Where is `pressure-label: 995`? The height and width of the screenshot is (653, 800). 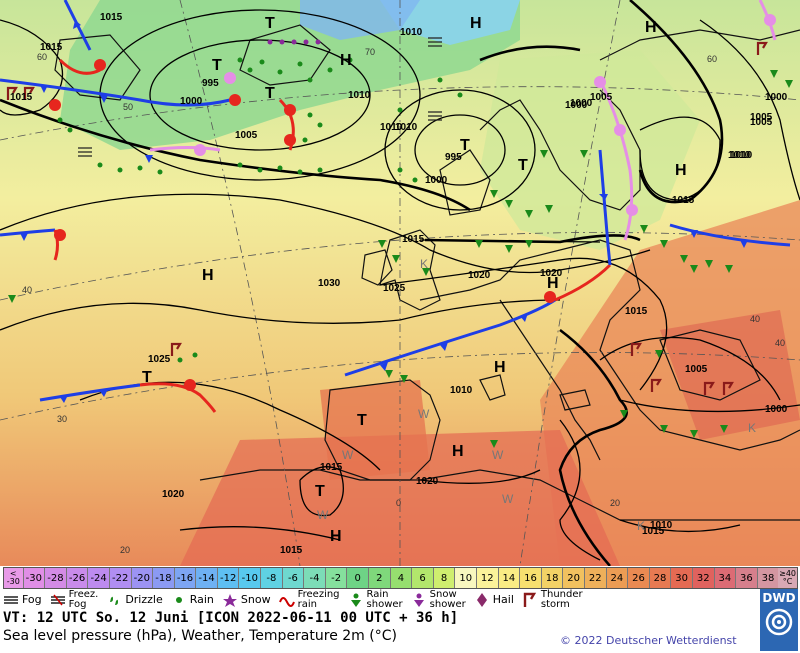
pressure-label: 995 is located at coordinates (210, 83).